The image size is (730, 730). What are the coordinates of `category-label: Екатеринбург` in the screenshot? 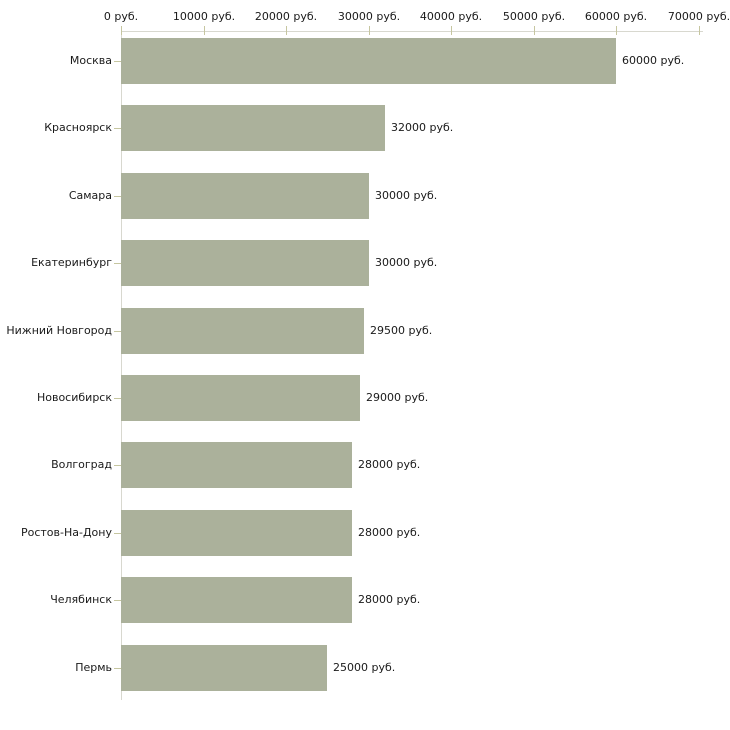 It's located at (71, 262).